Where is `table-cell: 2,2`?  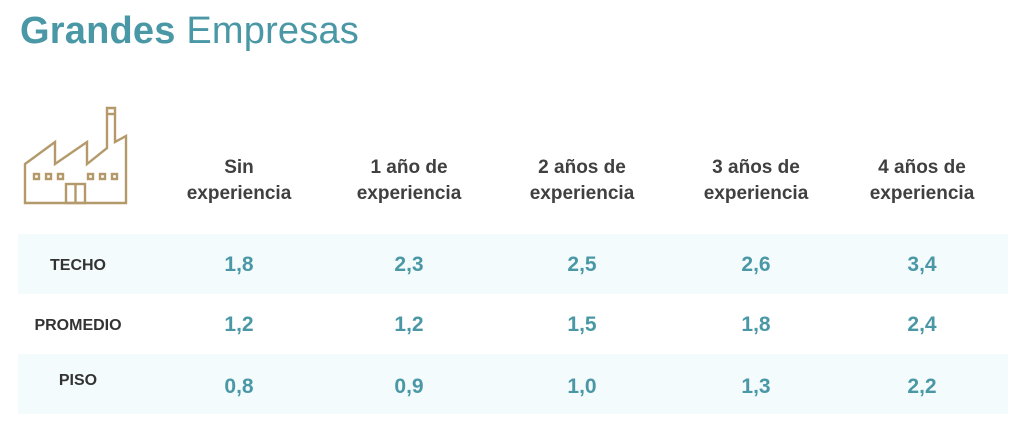 table-cell: 2,2 is located at coordinates (922, 386).